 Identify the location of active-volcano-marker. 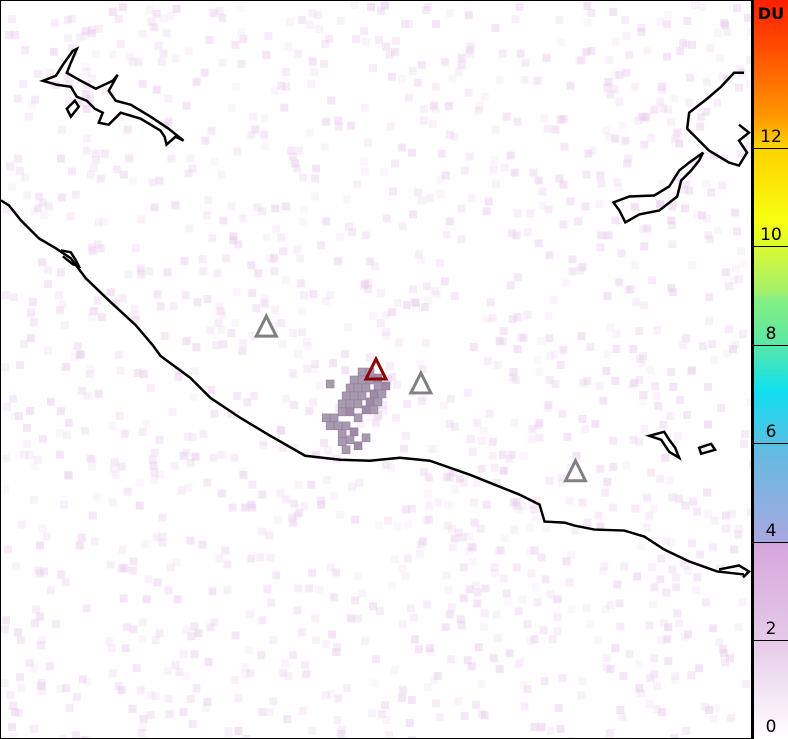
(376, 368).